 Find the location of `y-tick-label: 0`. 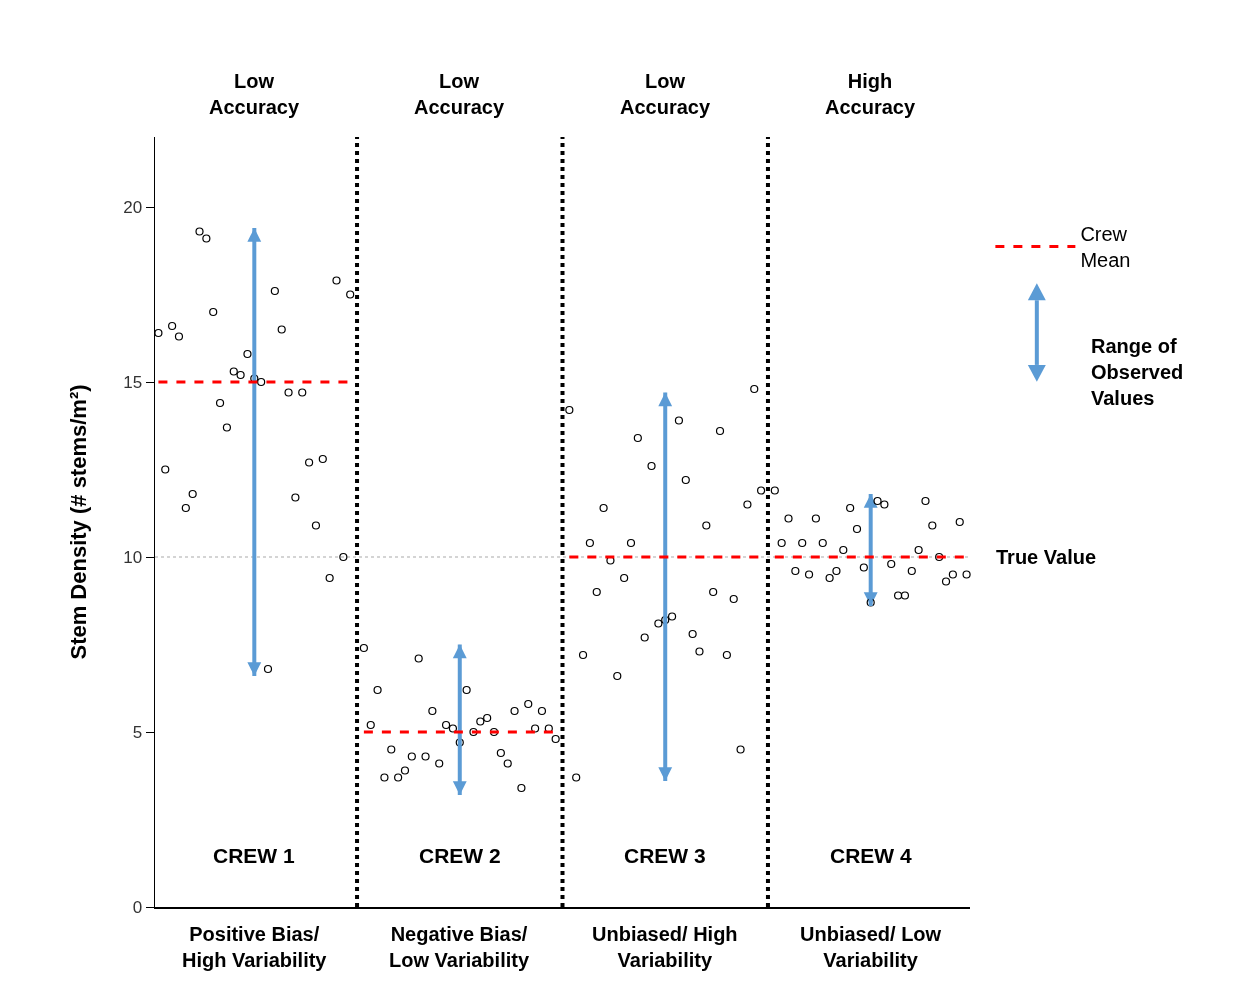

y-tick-label: 0 is located at coordinates (137, 907).